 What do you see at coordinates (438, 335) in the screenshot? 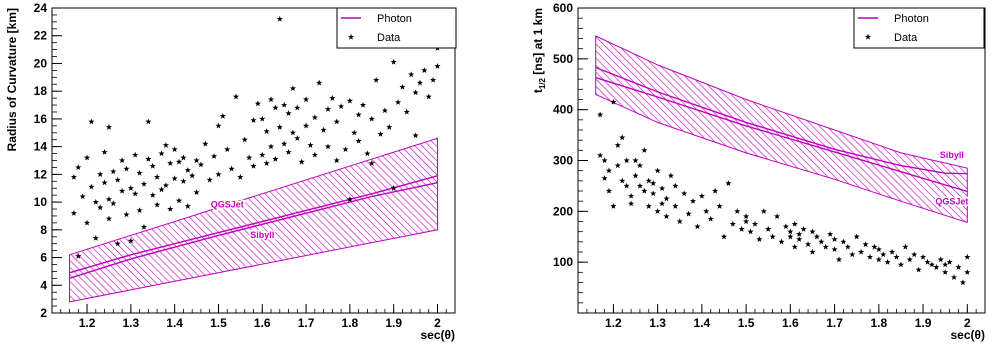
I see `x-axis-title: sec(θ)` at bounding box center [438, 335].